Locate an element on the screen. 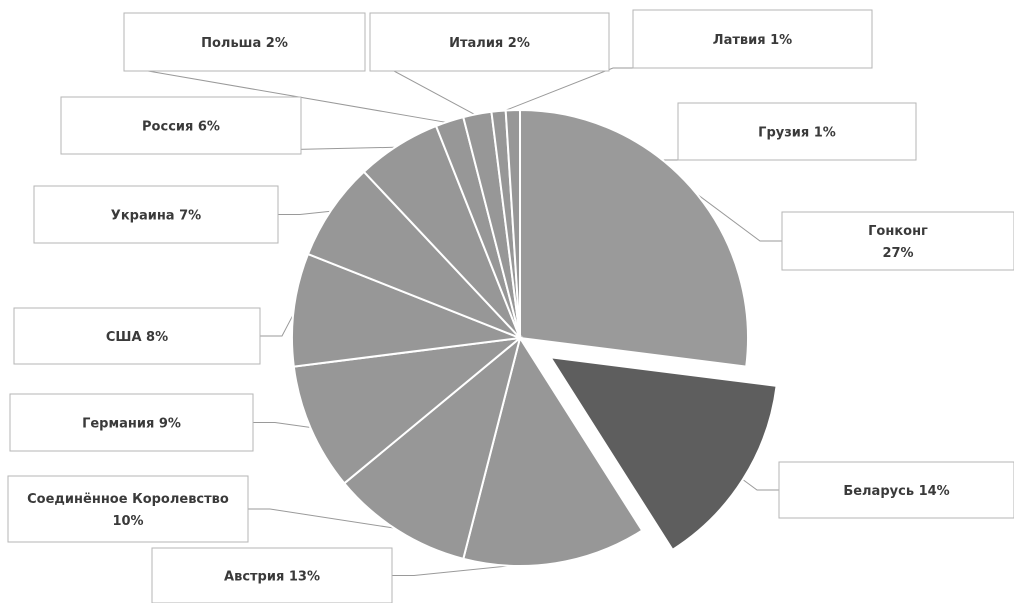 The height and width of the screenshot is (603, 1014). slice-беларусь is located at coordinates (663, 454).